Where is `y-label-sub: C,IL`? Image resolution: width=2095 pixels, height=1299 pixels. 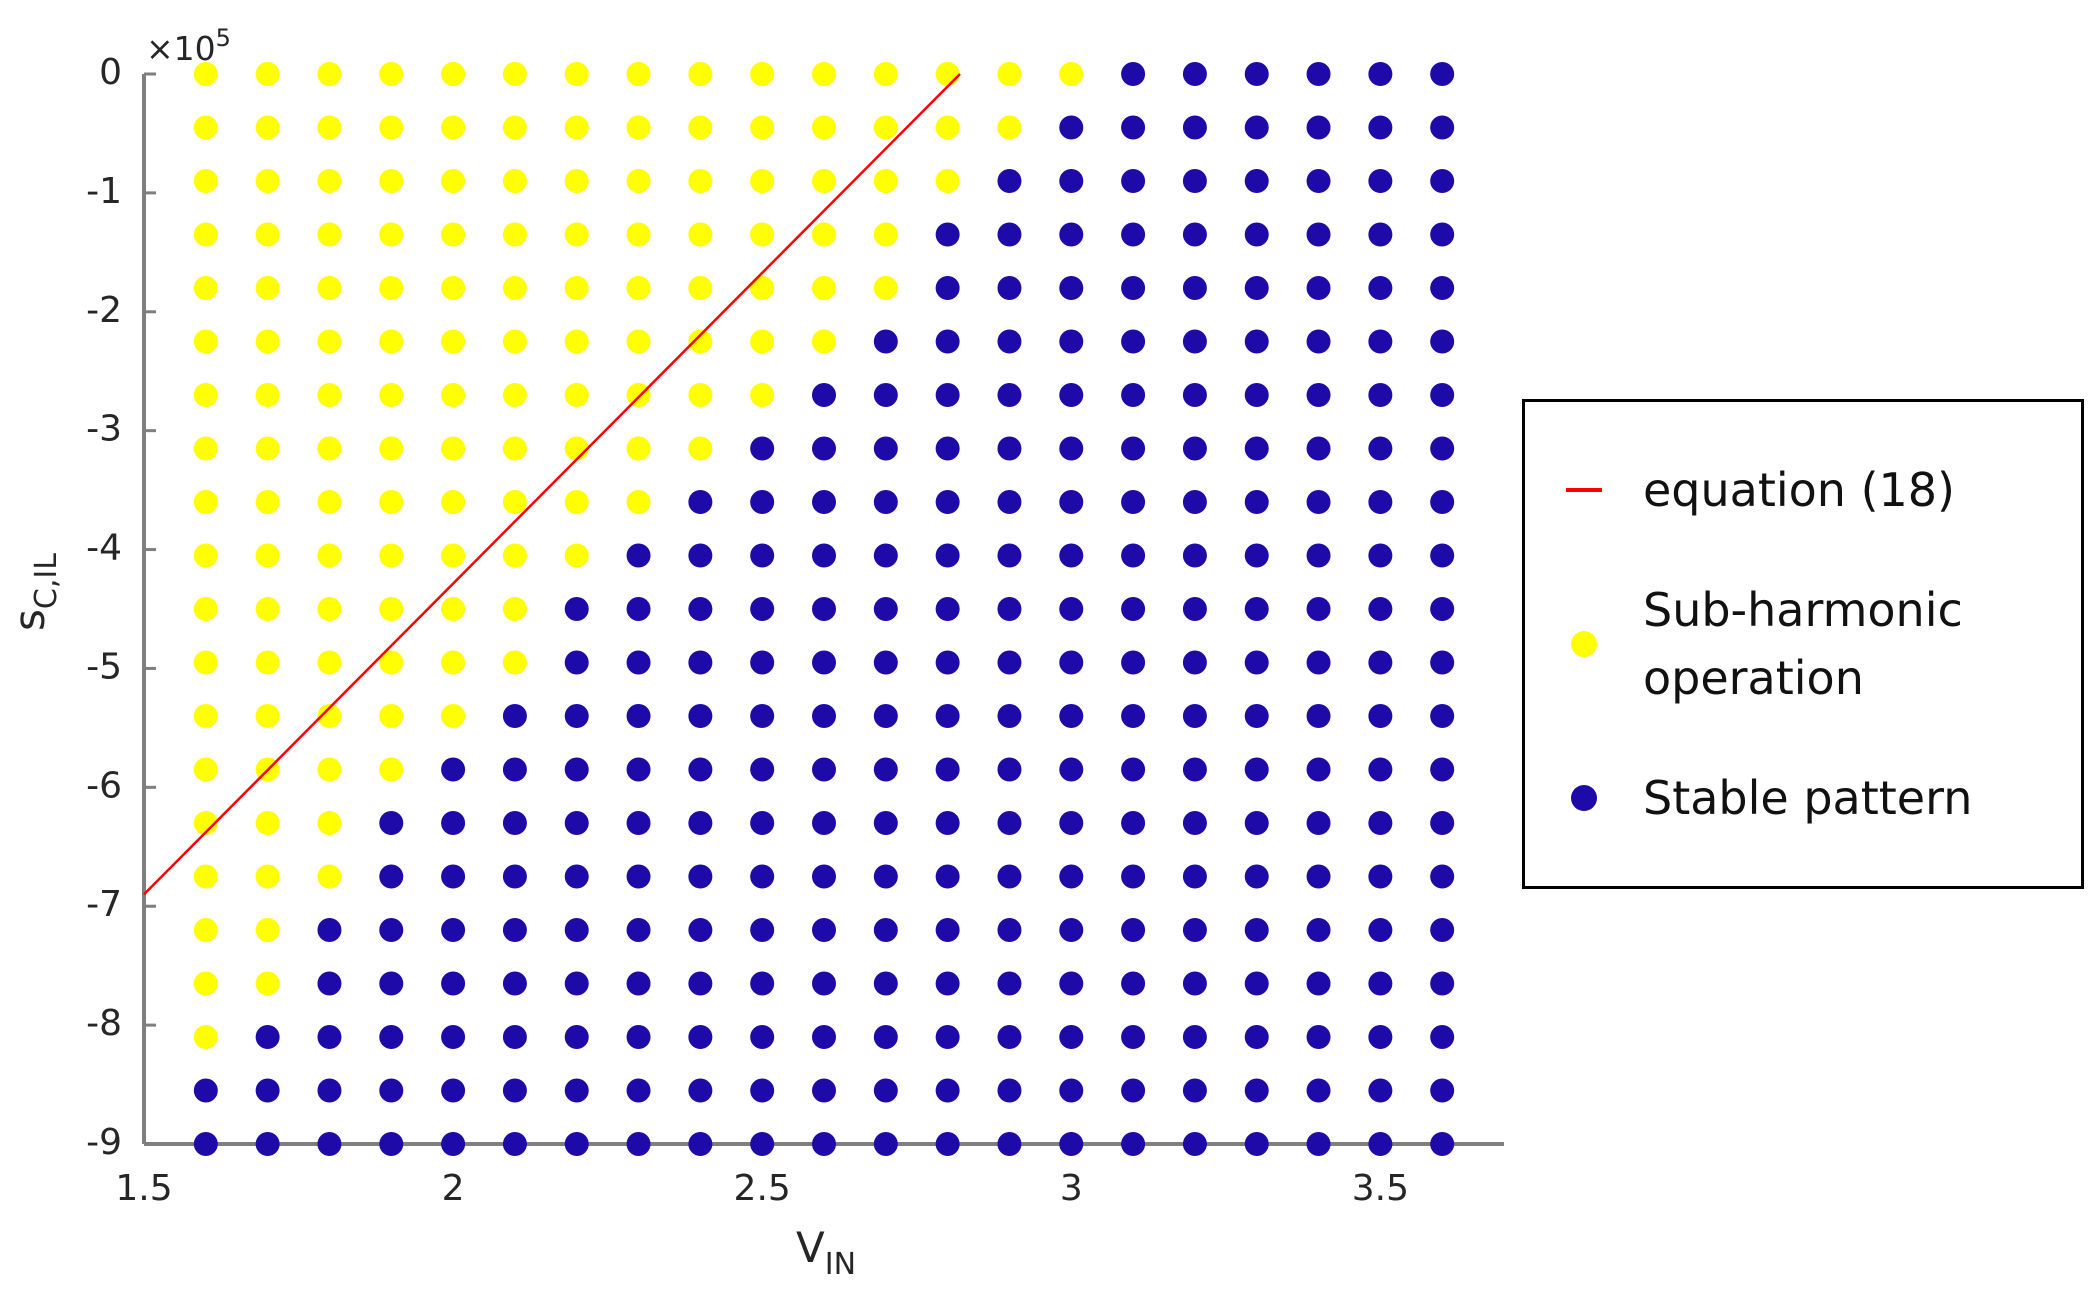 y-label-sub: C,IL is located at coordinates (46, 581).